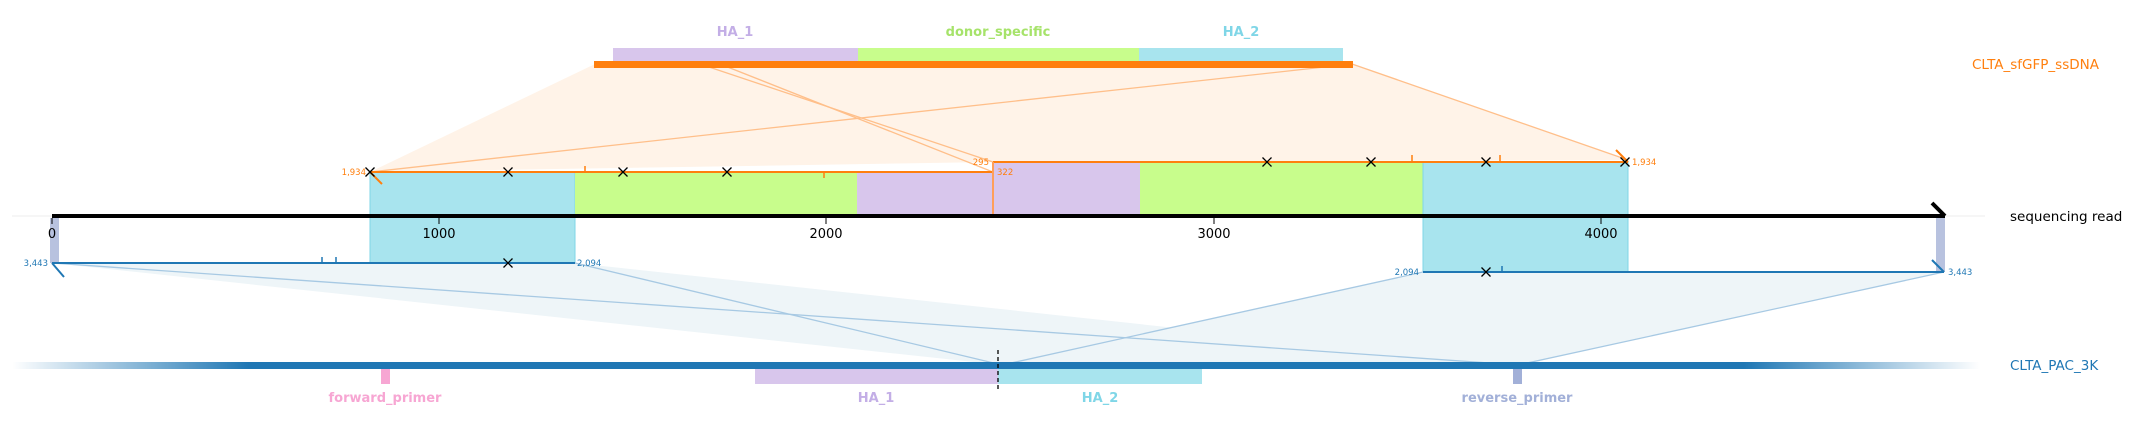  What do you see at coordinates (1517, 376) in the screenshot?
I see `target-feature-reverse-primer` at bounding box center [1517, 376].